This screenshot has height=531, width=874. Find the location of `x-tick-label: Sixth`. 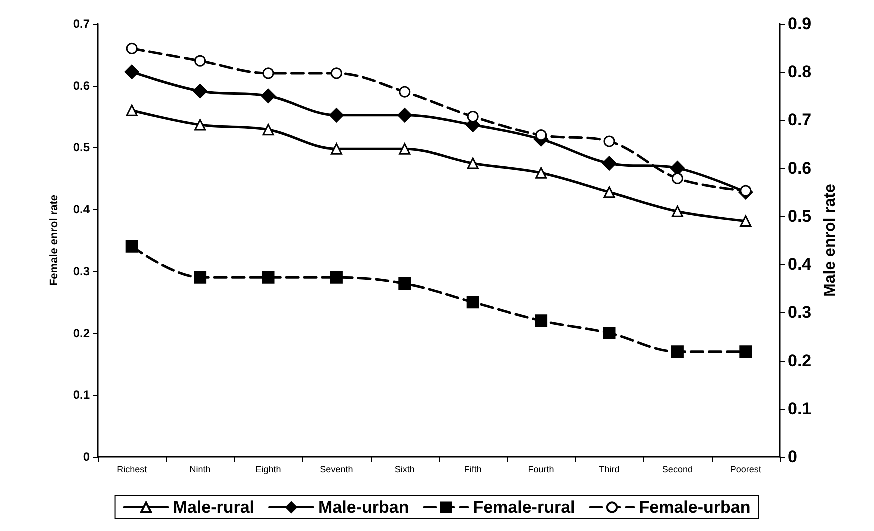

x-tick-label: Sixth is located at coordinates (404, 469).